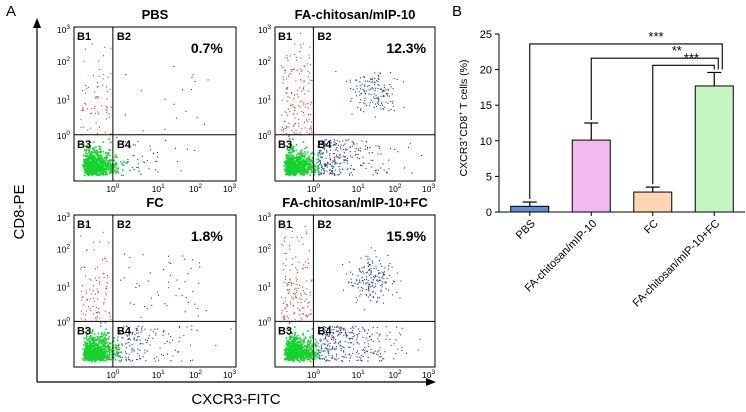 Image resolution: width=746 pixels, height=412 pixels. What do you see at coordinates (124, 331) in the screenshot?
I see `quadrant-label: B4` at bounding box center [124, 331].